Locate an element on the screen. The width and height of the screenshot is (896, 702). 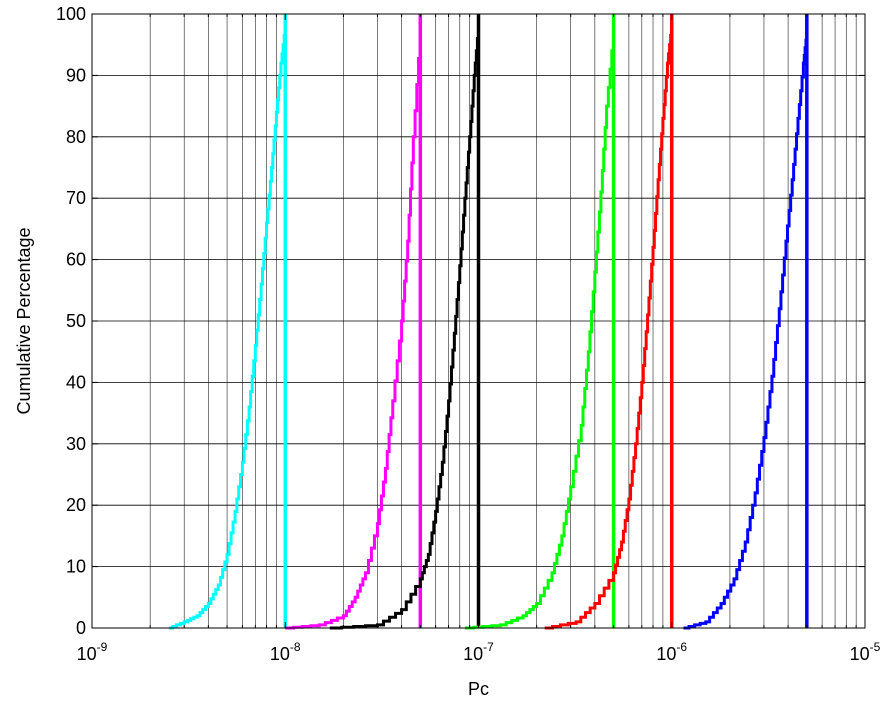
y-tick-label: 40 is located at coordinates (76, 382).